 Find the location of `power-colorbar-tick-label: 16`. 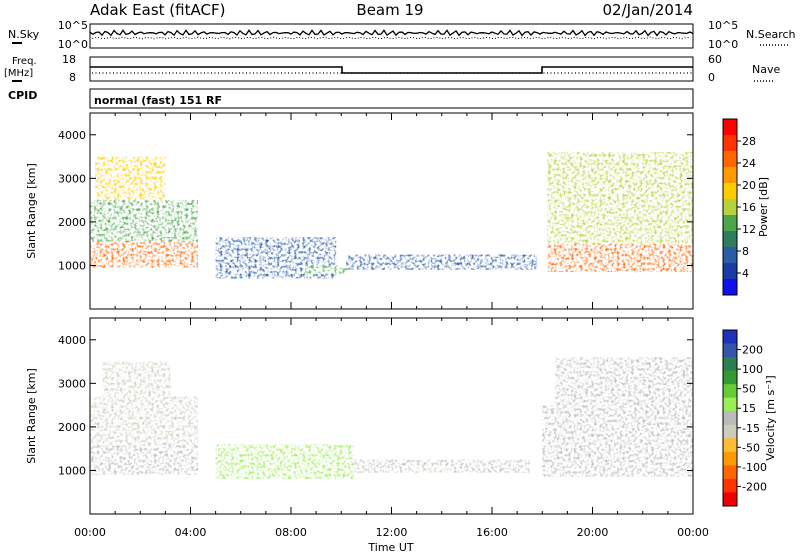

power-colorbar-tick-label: 16 is located at coordinates (749, 207).